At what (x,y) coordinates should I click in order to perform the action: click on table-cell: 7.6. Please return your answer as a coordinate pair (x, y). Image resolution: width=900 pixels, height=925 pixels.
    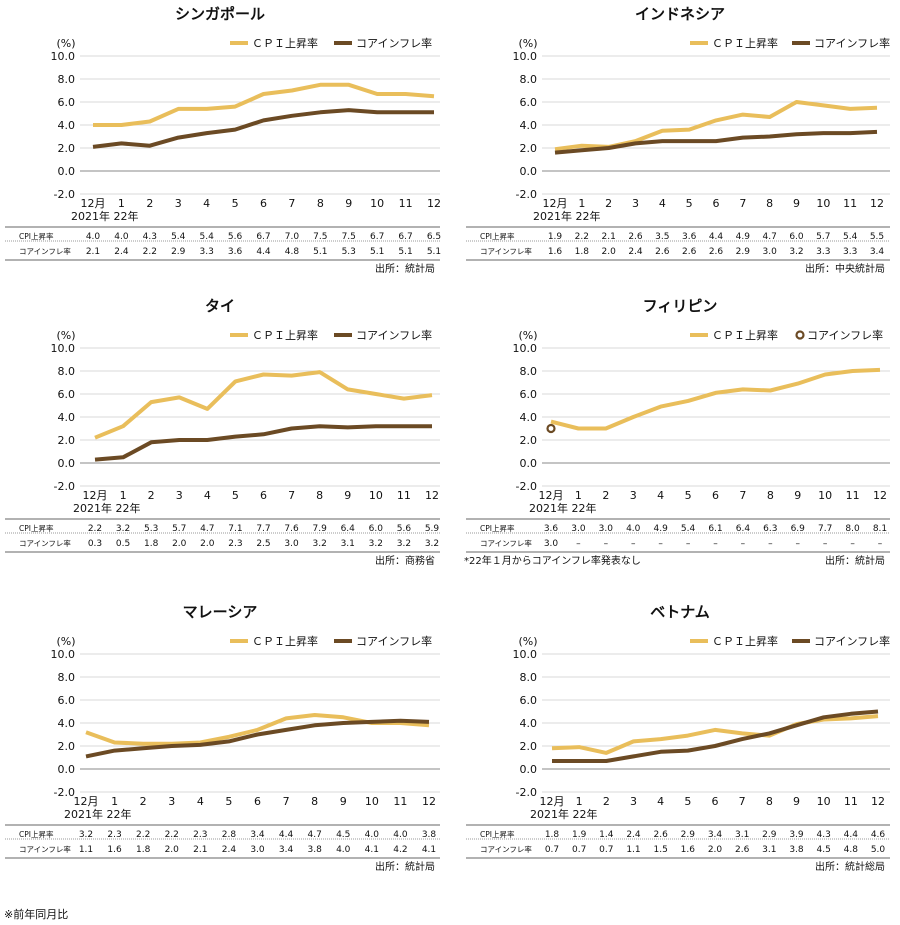
    Looking at the image, I should click on (291, 529).